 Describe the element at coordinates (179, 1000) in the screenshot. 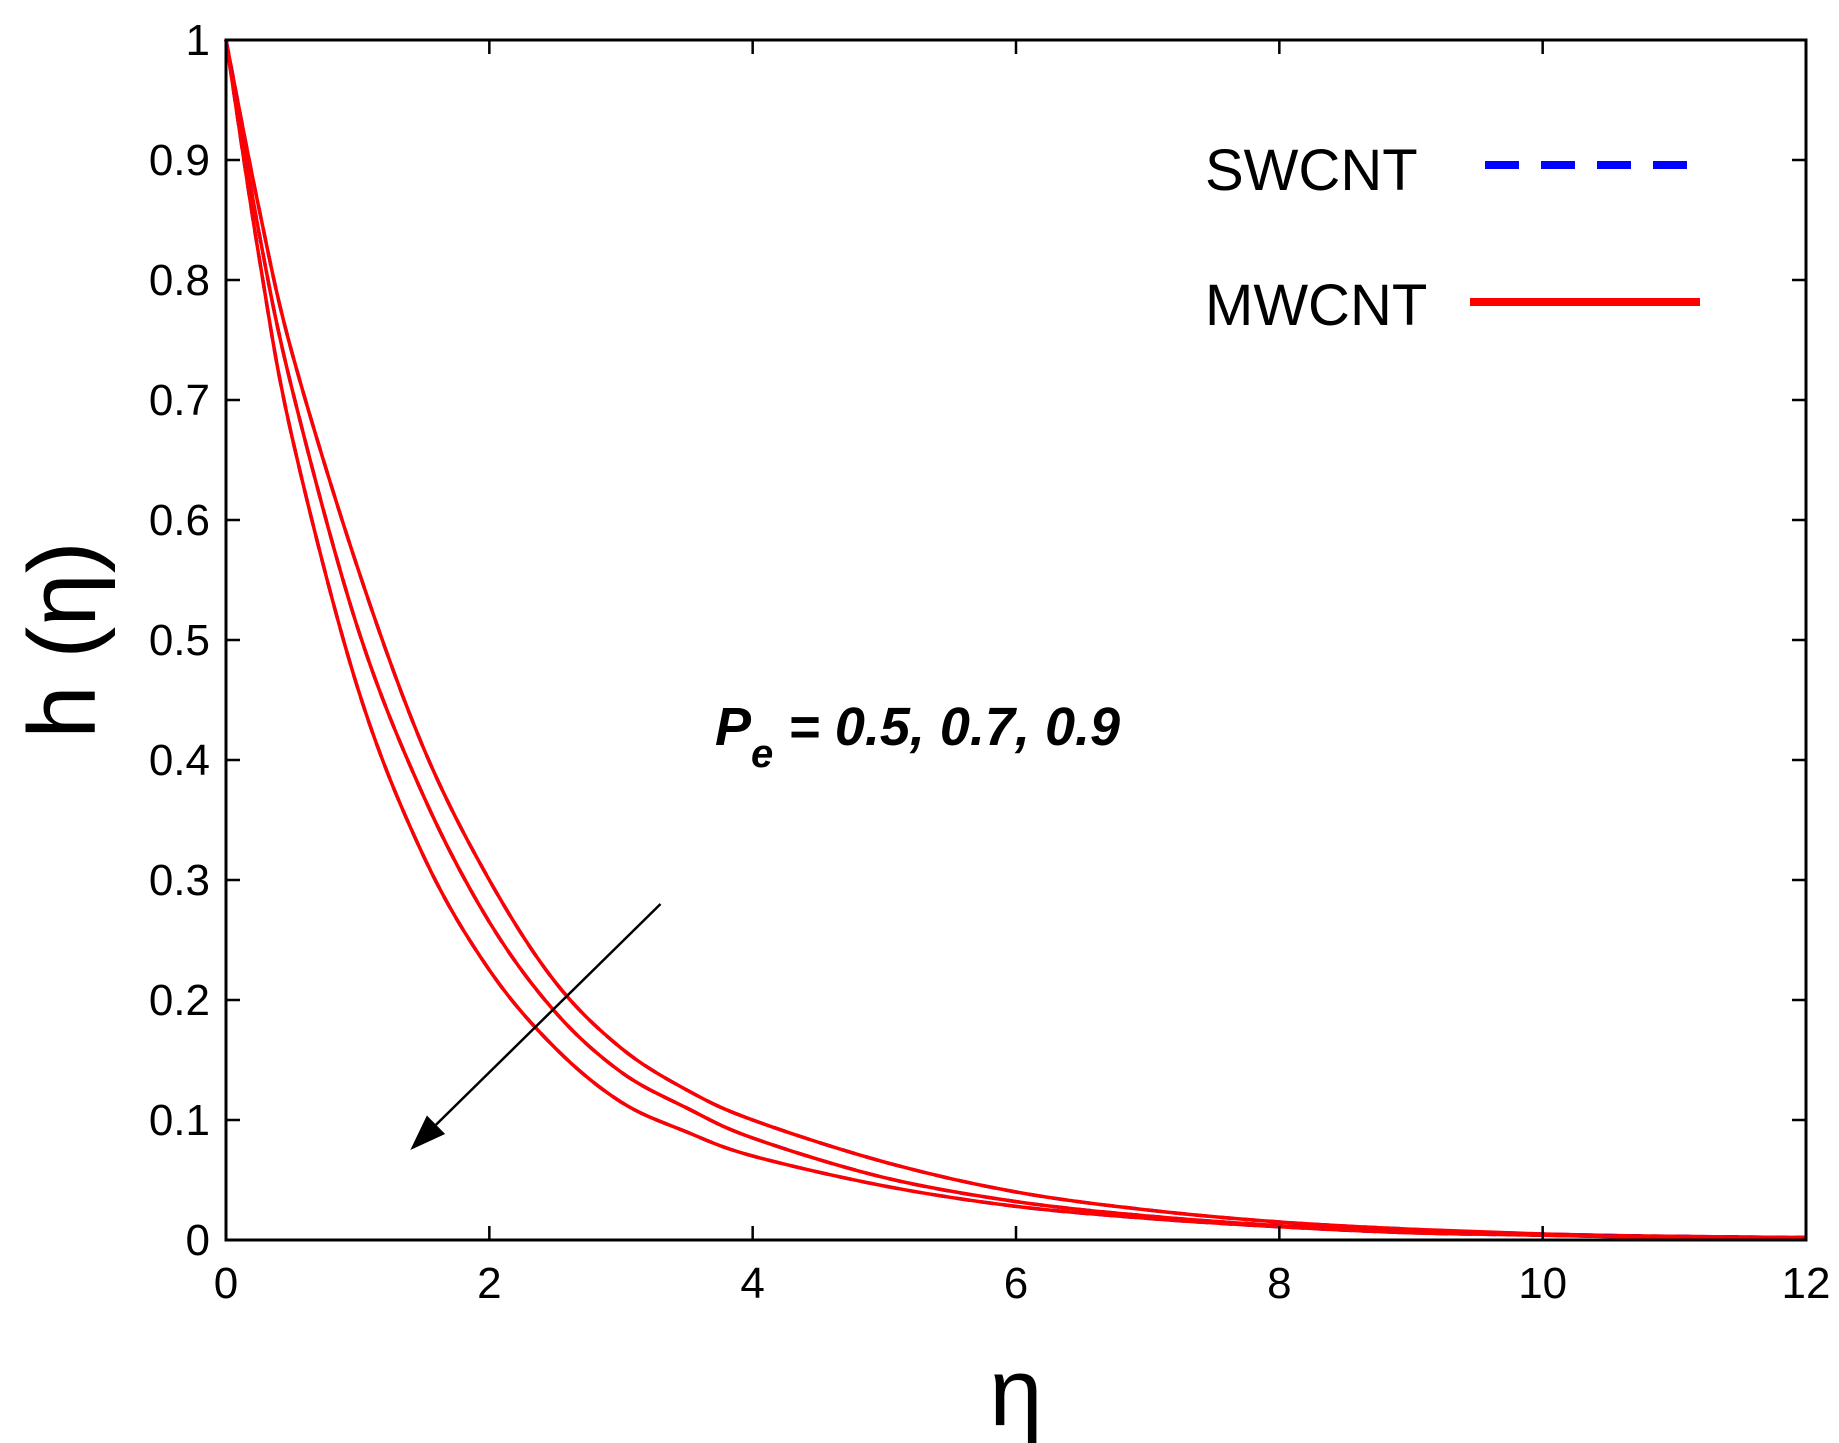

I see `y-tick-label: 0.2` at that location.